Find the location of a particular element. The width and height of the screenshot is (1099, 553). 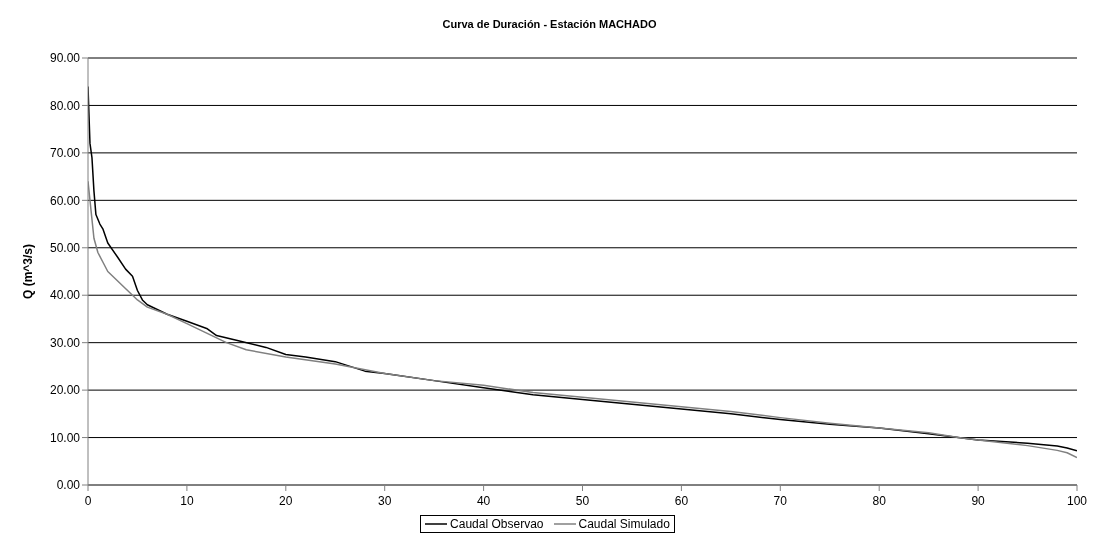

x-tick-label: 90 is located at coordinates (978, 501).